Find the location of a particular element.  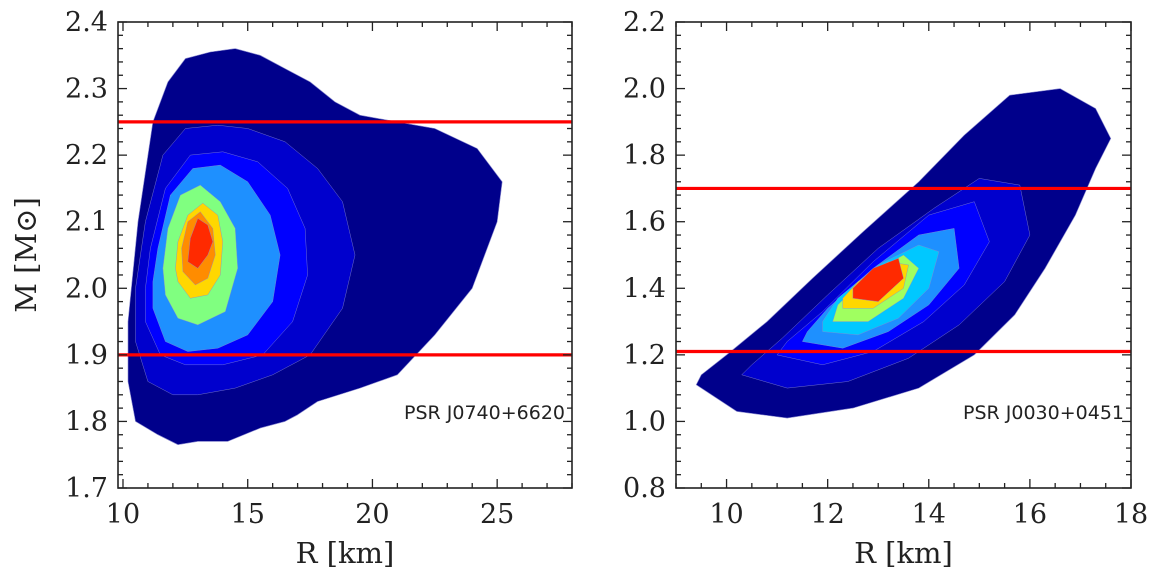

x-tick-label: 12 is located at coordinates (827, 514).